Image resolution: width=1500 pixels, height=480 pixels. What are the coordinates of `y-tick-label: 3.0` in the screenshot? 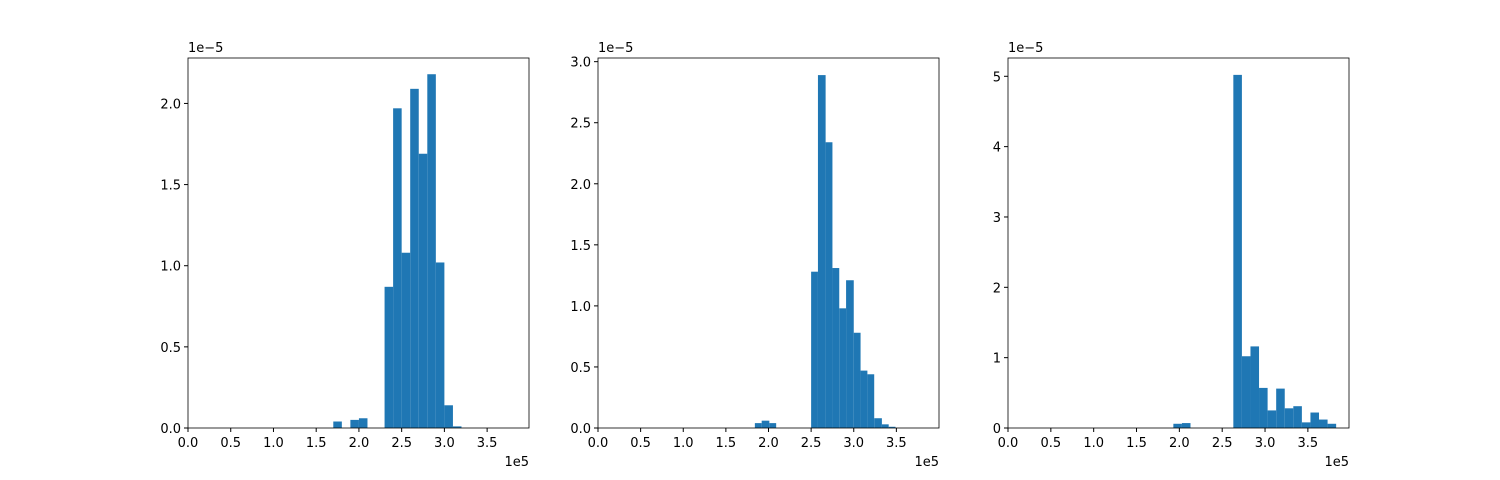 It's located at (580, 63).